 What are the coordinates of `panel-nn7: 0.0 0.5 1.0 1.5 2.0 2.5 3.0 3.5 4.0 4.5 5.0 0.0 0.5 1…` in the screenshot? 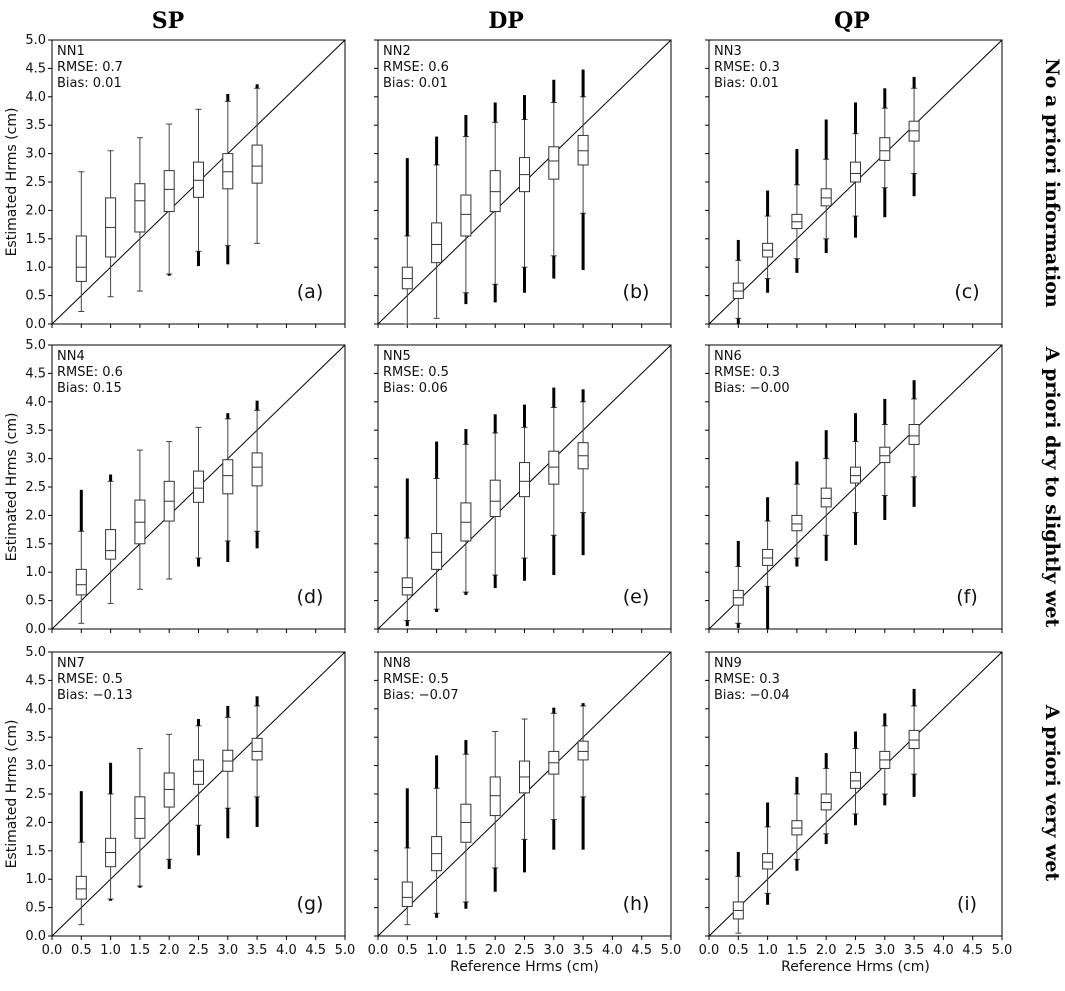 It's located at (179, 801).